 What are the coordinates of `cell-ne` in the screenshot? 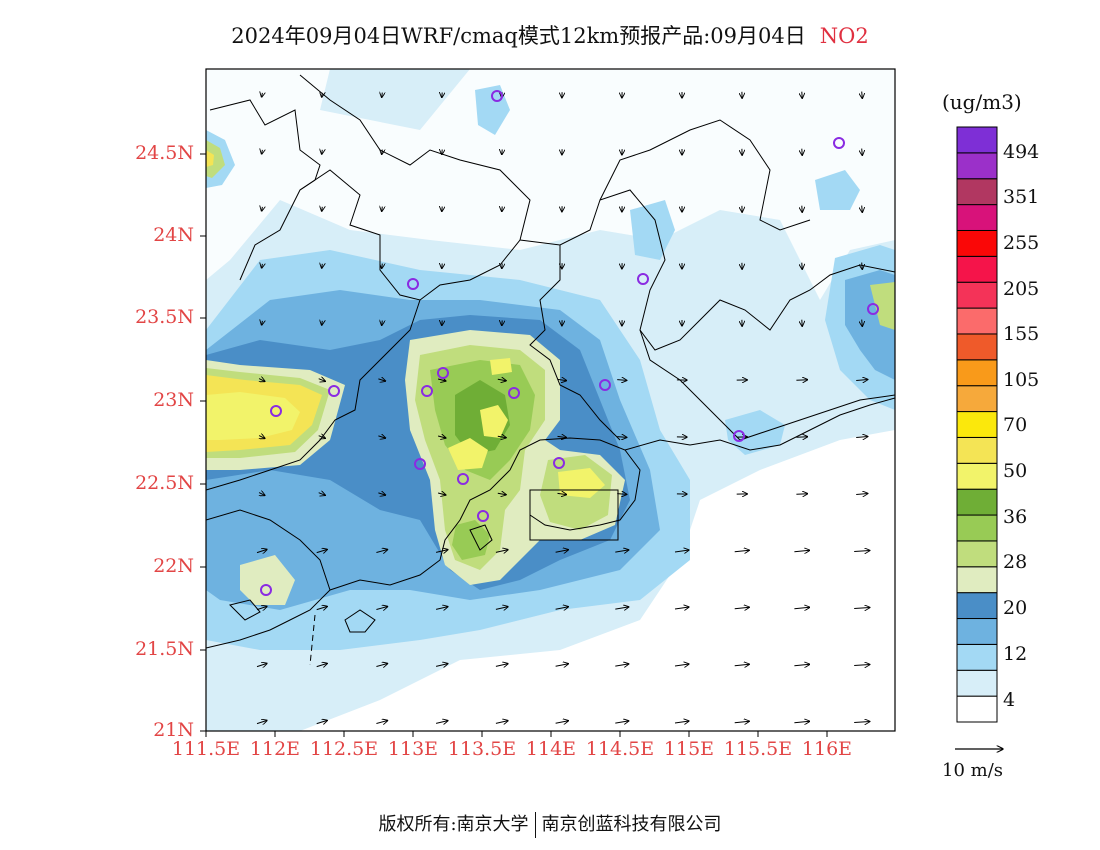 It's located at (837, 190).